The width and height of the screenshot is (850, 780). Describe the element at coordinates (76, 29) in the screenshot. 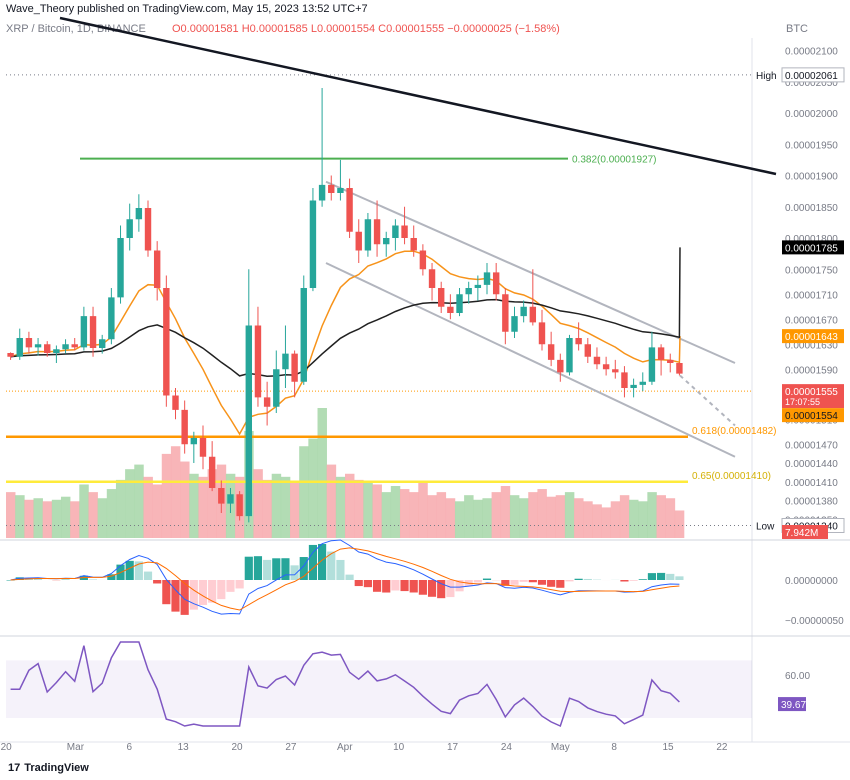

I see `symbol-label: XRP / Bitcoin, 1D, BINANCE` at that location.